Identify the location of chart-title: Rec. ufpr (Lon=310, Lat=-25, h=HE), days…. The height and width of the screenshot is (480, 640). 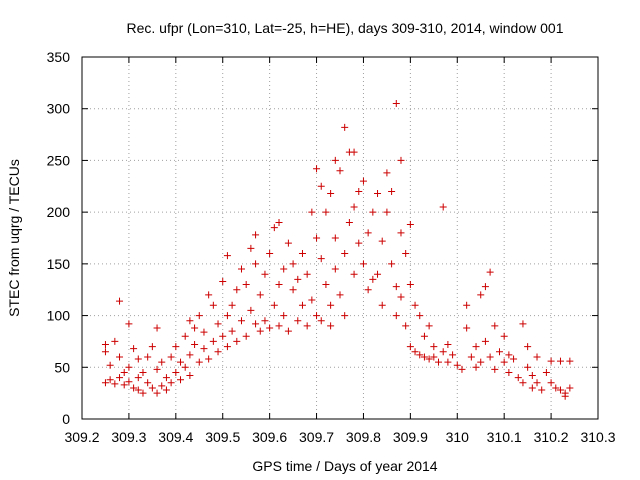
(344, 28).